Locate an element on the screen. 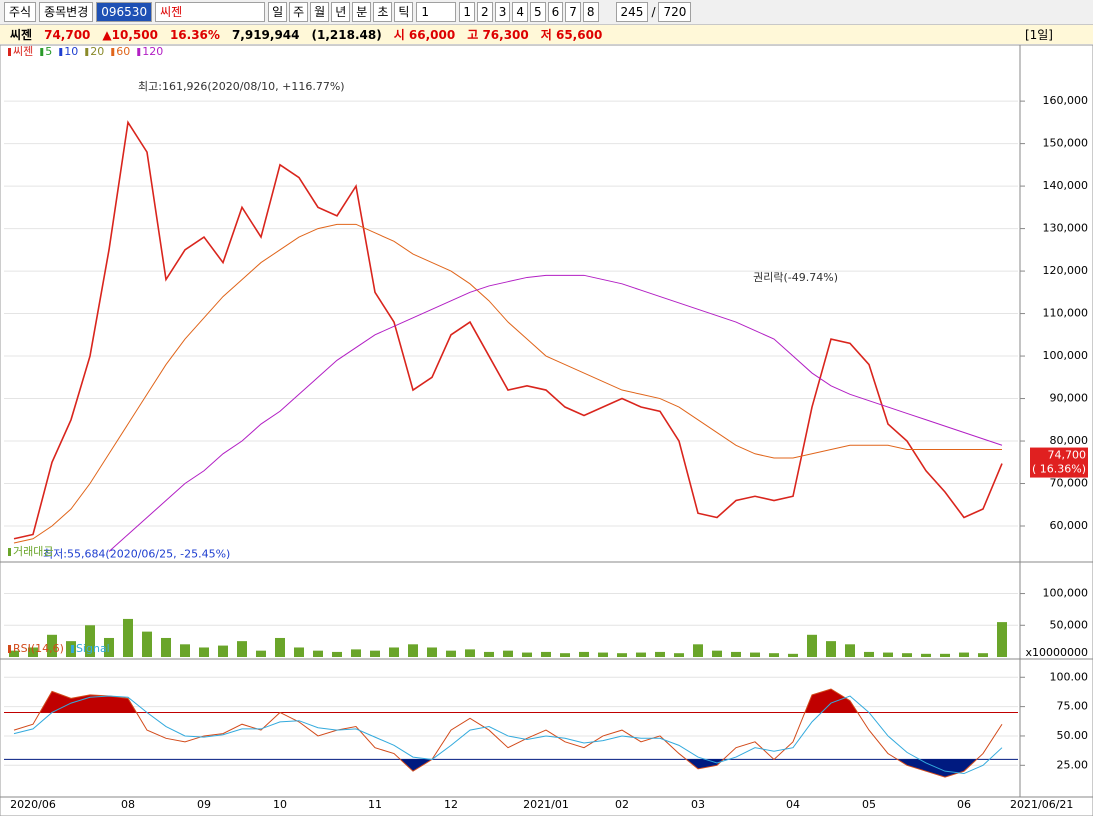 Image resolution: width=1093 pixels, height=816 pixels. change-select: 종목변경 is located at coordinates (66, 12).